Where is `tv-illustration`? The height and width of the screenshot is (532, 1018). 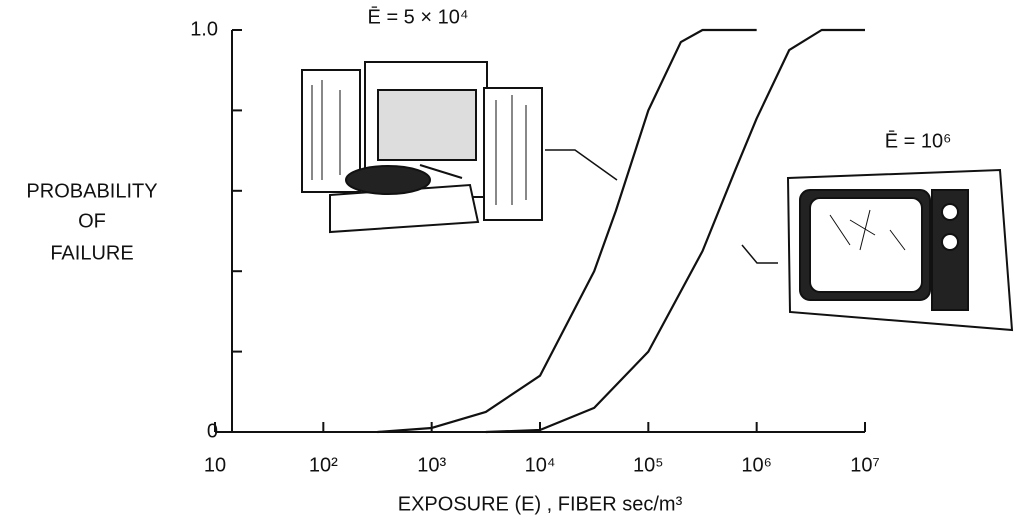
tv-illustration is located at coordinates (900, 250).